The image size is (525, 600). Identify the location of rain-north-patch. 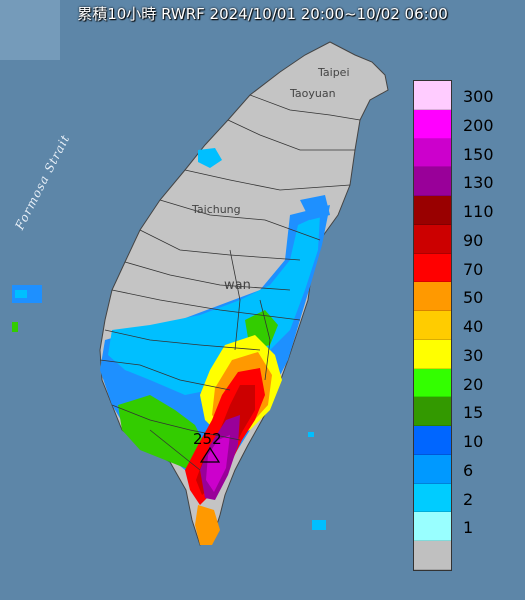
(210, 158).